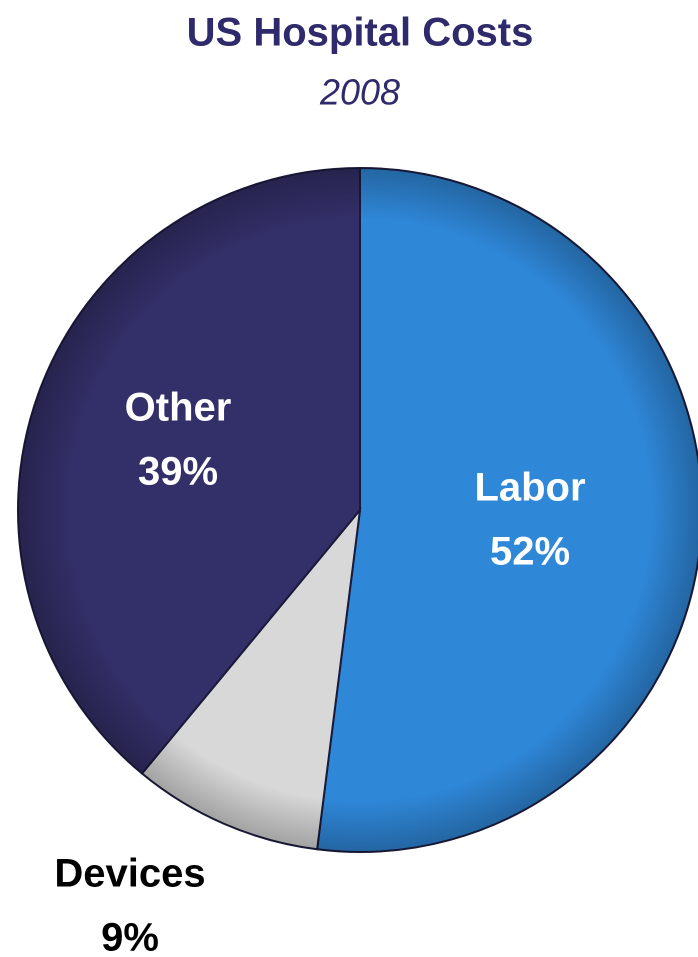  Describe the element at coordinates (529, 488) in the screenshot. I see `slice-label: Labor` at that location.